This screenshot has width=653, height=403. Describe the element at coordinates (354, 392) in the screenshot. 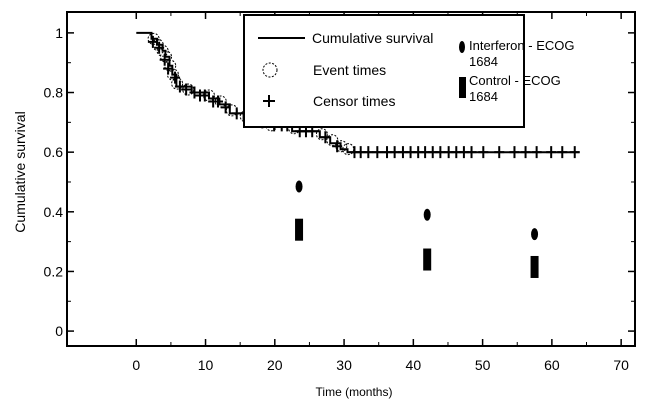

I see `x-axis-label: Time (months)` at that location.